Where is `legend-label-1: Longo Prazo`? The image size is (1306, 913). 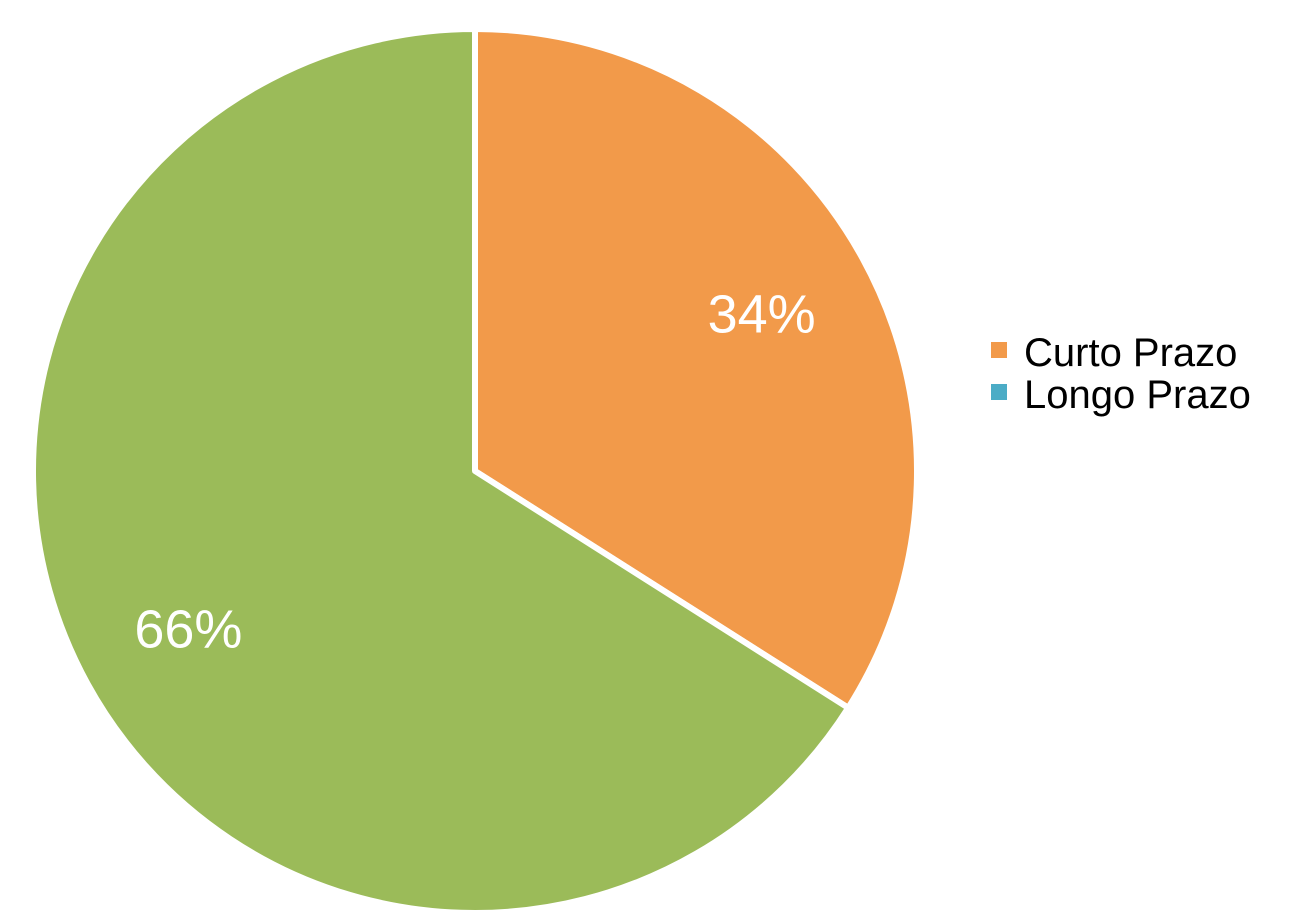
legend-label-1: Longo Prazo is located at coordinates (1137, 395).